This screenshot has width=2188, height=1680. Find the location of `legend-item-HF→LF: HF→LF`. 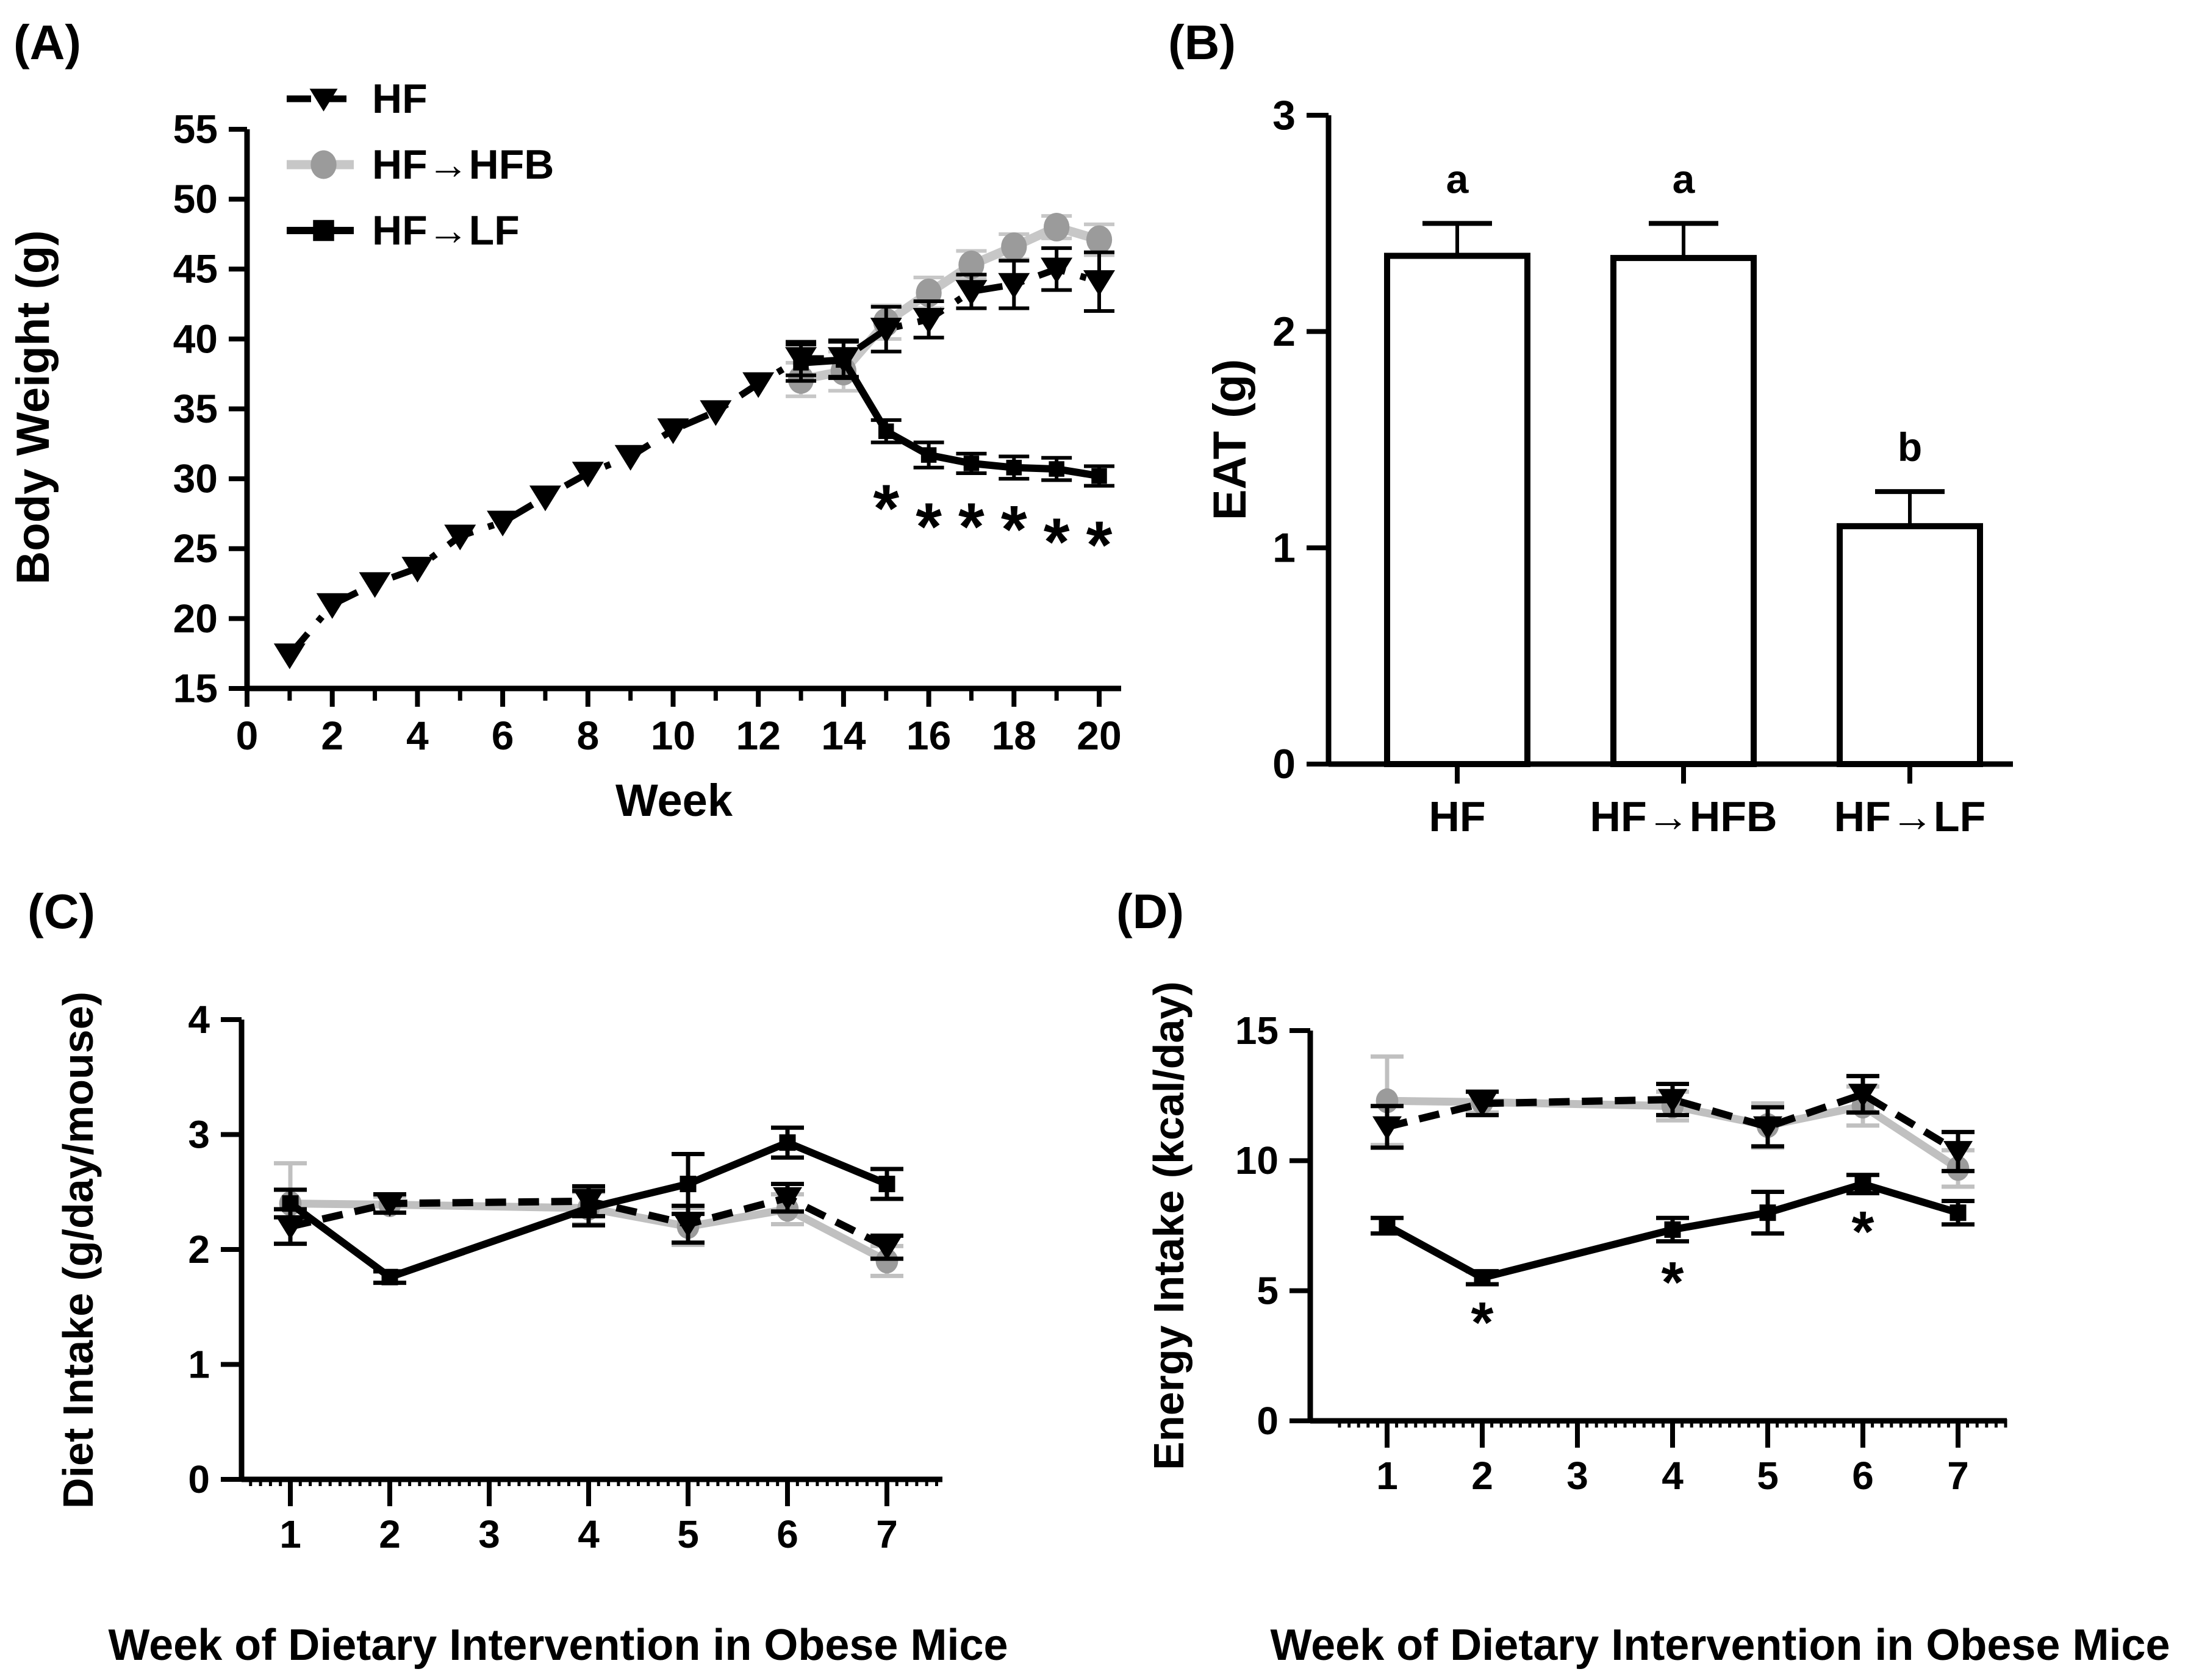

legend-item-HF→LF: HF→LF is located at coordinates (403, 230).